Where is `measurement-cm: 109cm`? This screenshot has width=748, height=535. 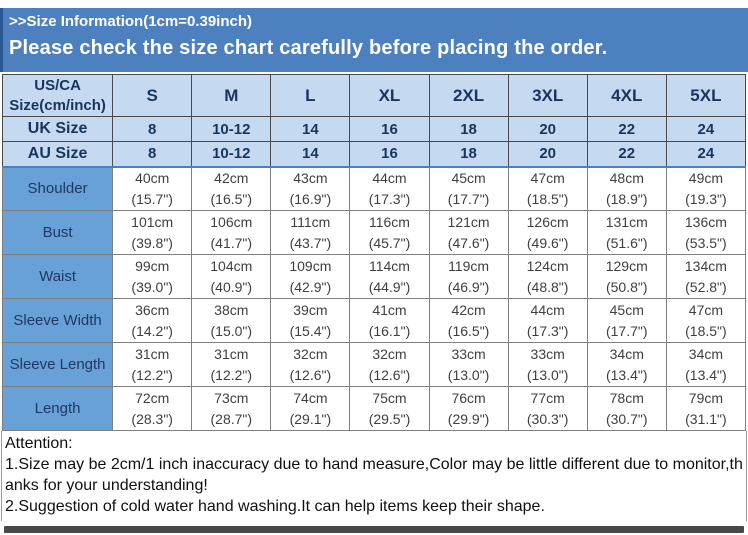
measurement-cm: 109cm is located at coordinates (310, 266).